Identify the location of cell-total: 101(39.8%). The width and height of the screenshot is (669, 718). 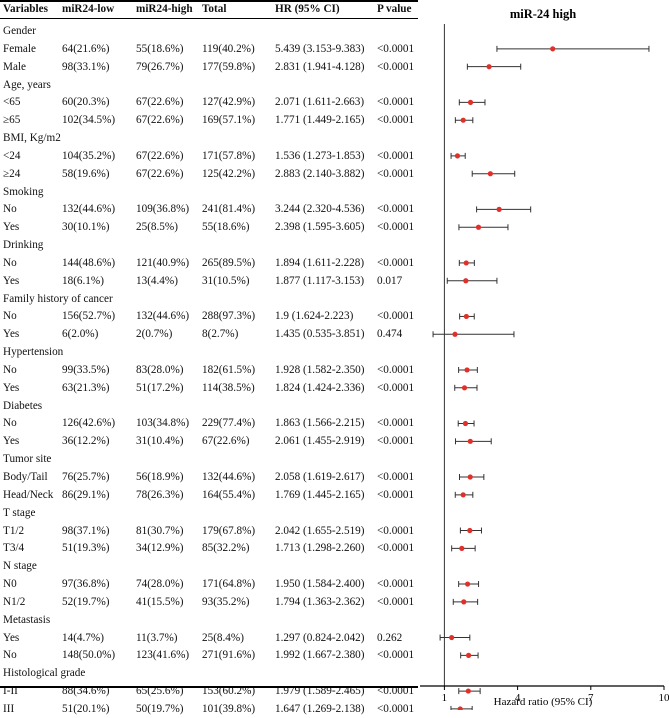
(228, 709).